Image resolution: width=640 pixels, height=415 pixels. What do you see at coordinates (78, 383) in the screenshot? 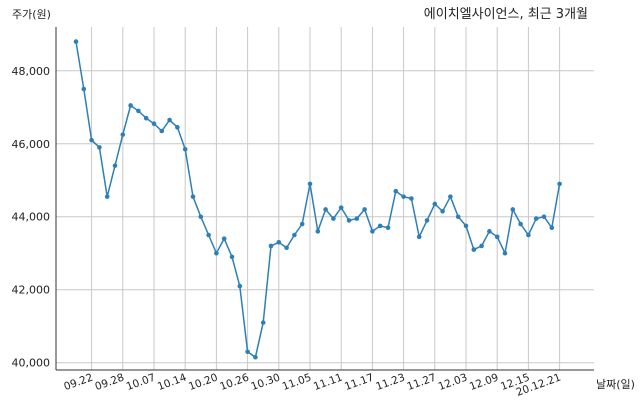
I see `x-tick-label: 09.22` at bounding box center [78, 383].